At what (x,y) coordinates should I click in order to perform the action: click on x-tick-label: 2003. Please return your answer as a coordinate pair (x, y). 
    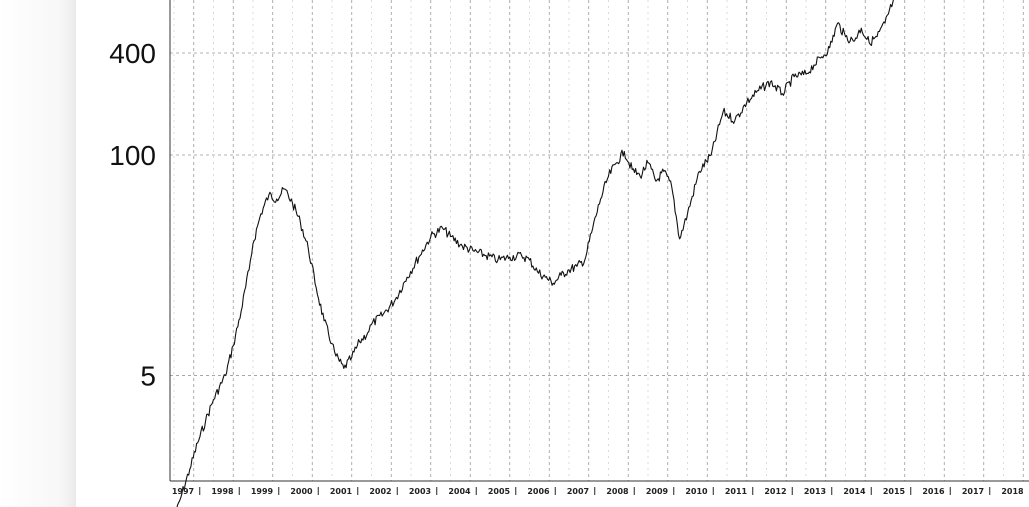
    Looking at the image, I should click on (420, 491).